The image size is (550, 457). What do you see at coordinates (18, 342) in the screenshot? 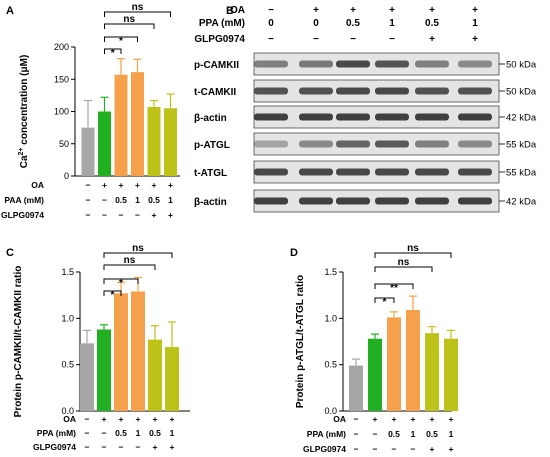
I see `y-axis-label: Protein p-CAMKII/t-CAMKII ratio` at bounding box center [18, 342].